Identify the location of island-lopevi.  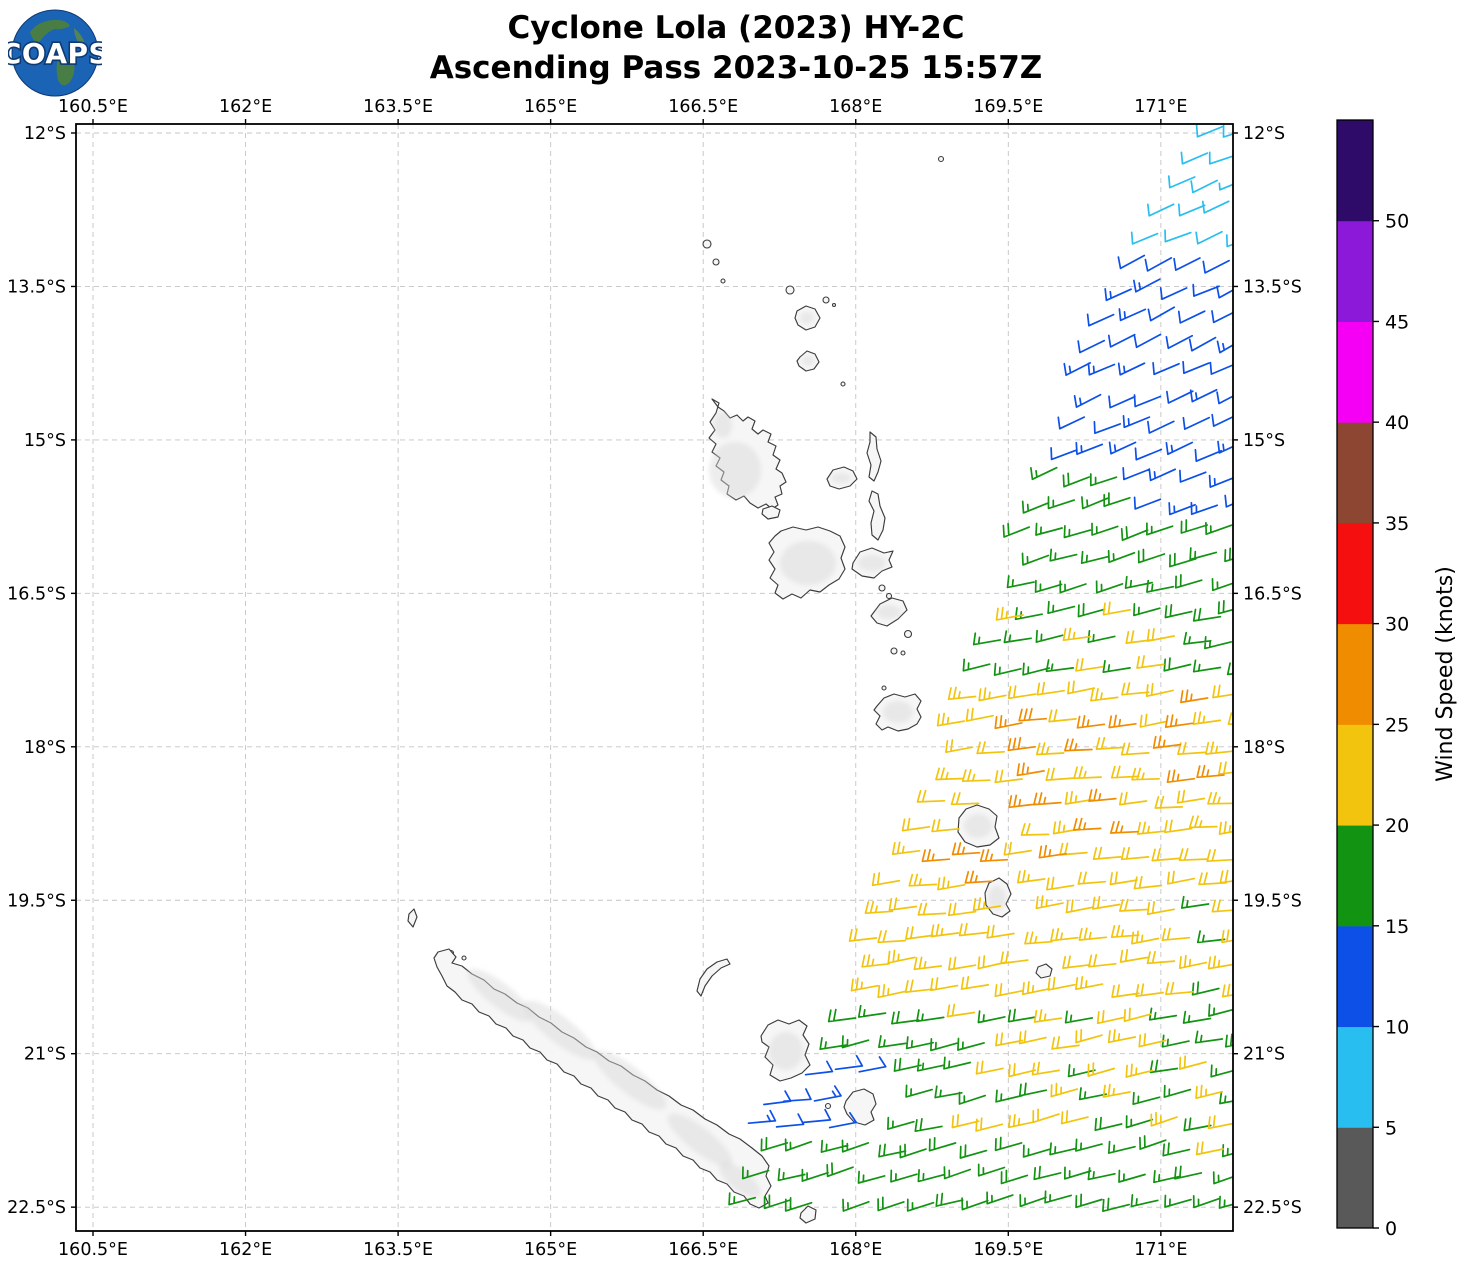
(889, 596).